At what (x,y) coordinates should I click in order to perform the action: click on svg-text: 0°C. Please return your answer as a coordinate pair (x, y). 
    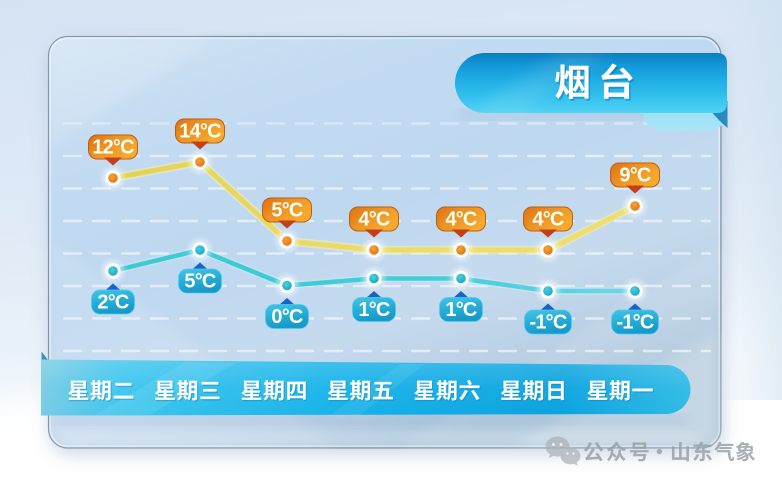
    Looking at the image, I should click on (287, 317).